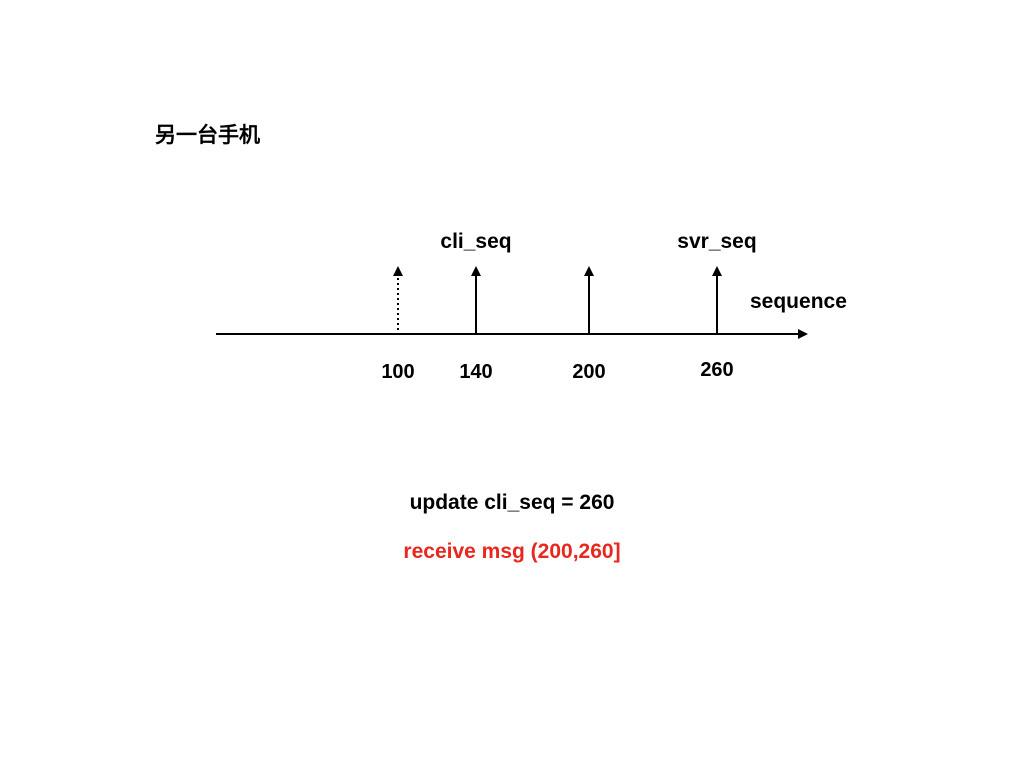 The image size is (1024, 768). What do you see at coordinates (398, 372) in the screenshot?
I see `tick-label-100: 100` at bounding box center [398, 372].